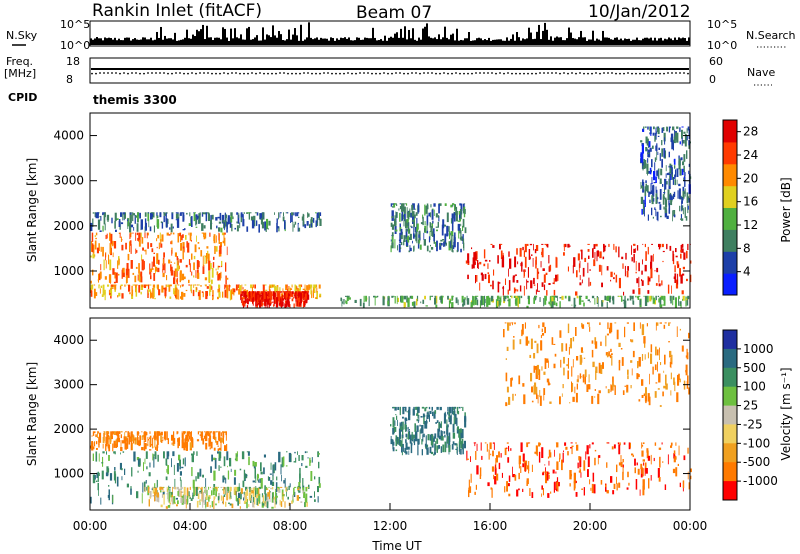  What do you see at coordinates (758, 349) in the screenshot?
I see `velocity-colorbar-tick-label: 1000` at bounding box center [758, 349].